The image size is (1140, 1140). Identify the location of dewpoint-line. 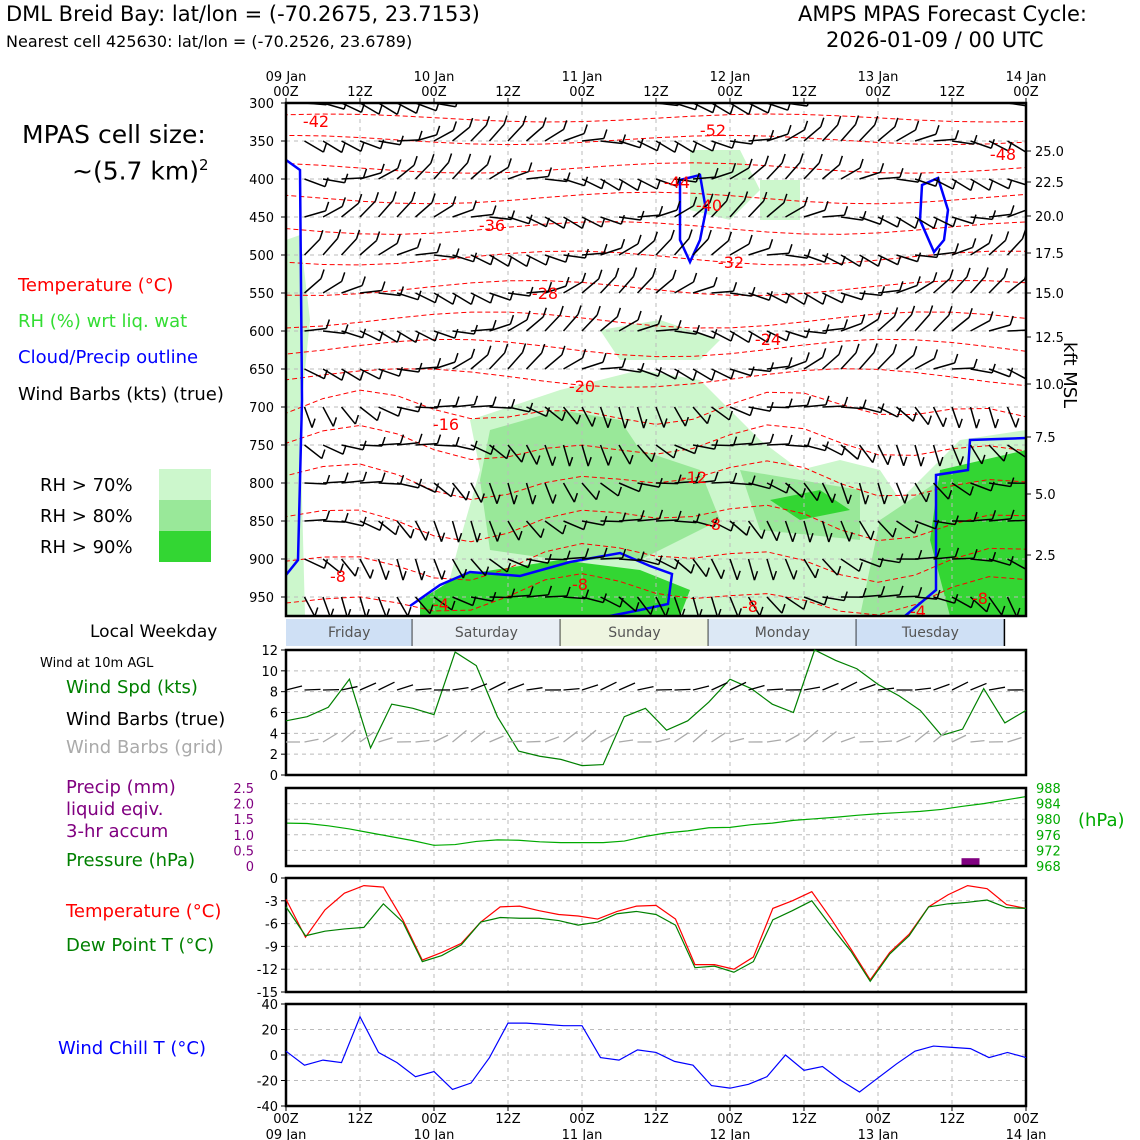
(656, 941).